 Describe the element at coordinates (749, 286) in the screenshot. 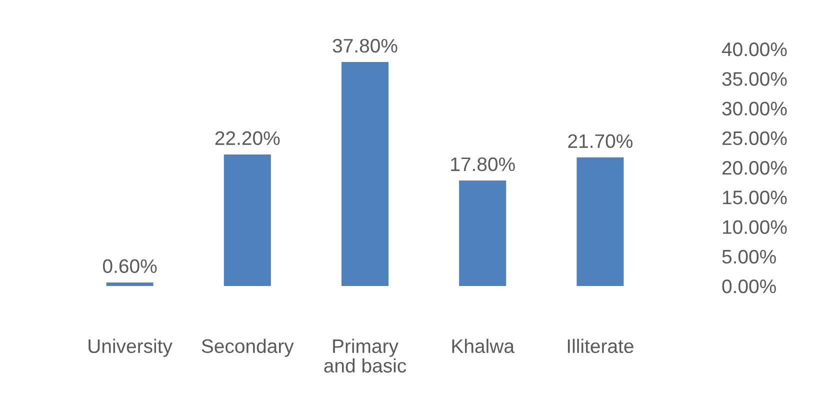

I see `y-tick-label: 0.00%` at that location.